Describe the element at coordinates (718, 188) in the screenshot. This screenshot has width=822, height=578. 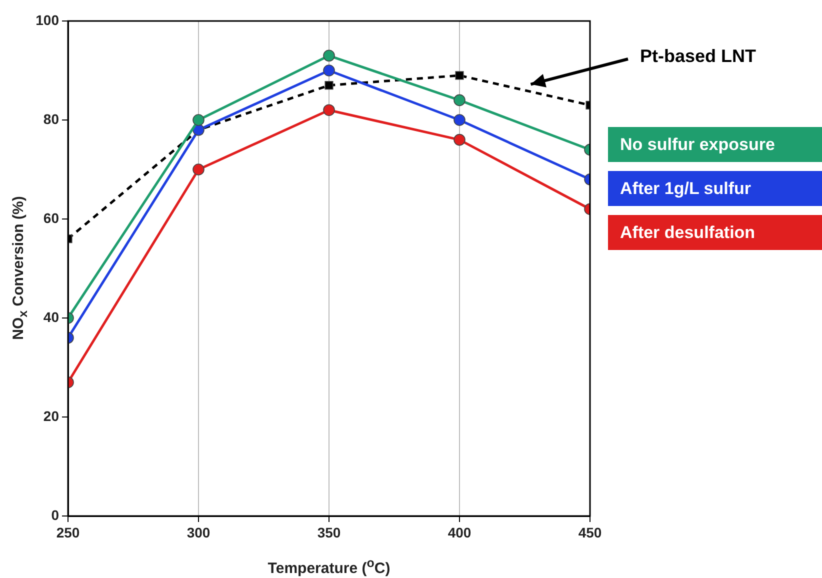
I see `legend-label: After 1g/L sulfur` at that location.